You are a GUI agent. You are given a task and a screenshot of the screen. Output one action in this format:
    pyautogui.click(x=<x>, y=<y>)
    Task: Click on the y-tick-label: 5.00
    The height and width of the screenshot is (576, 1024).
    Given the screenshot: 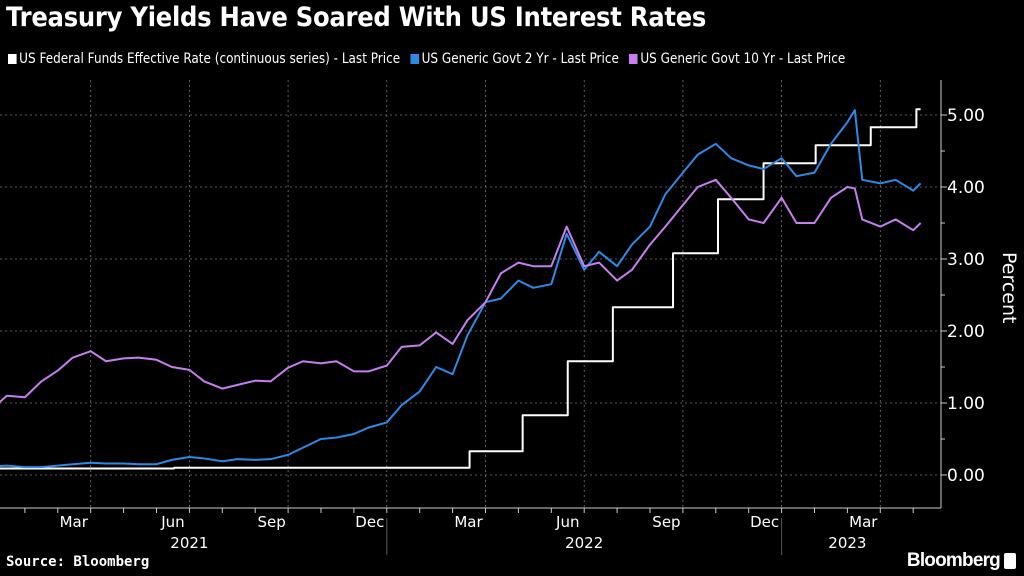 What is the action you would take?
    pyautogui.click(x=966, y=116)
    